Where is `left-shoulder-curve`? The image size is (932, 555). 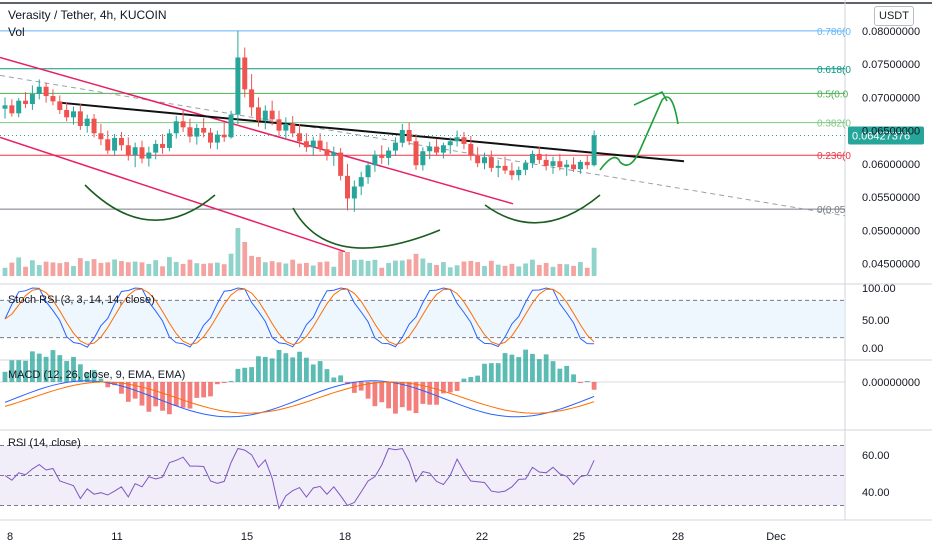 left-shoulder-curve is located at coordinates (150, 203).